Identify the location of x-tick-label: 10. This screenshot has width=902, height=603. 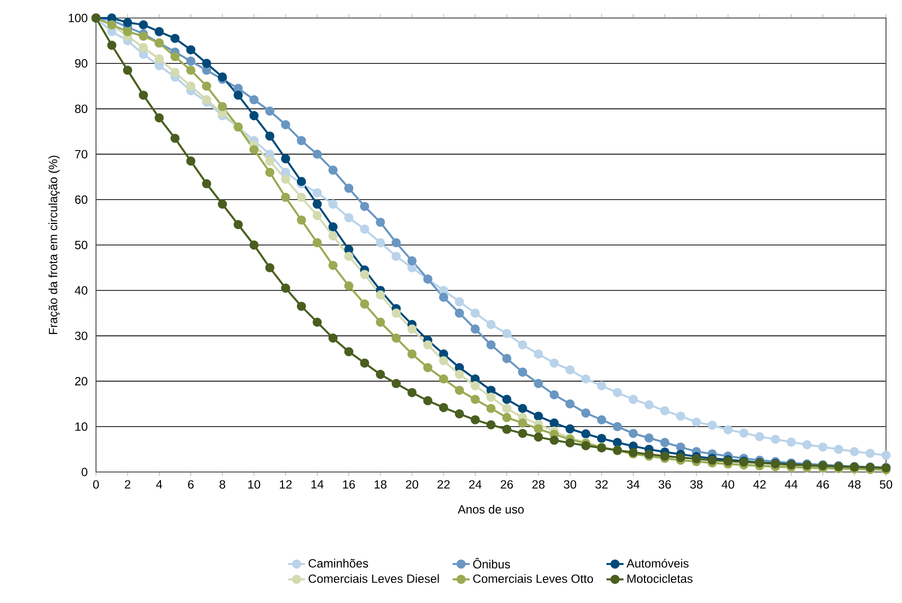
(254, 484).